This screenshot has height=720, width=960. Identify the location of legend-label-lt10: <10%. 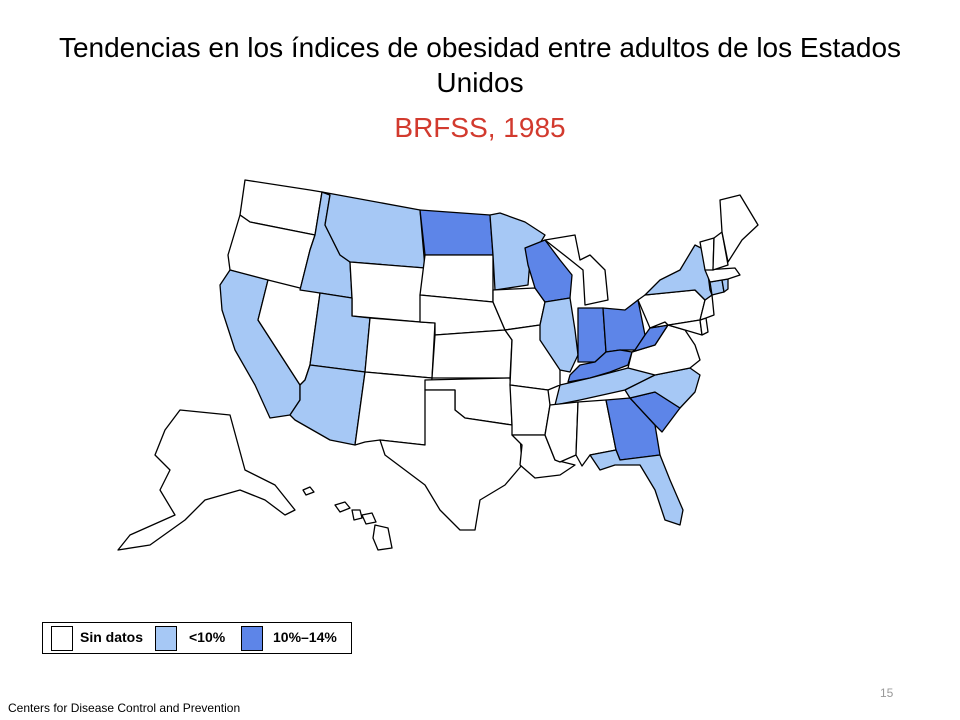
(207, 637).